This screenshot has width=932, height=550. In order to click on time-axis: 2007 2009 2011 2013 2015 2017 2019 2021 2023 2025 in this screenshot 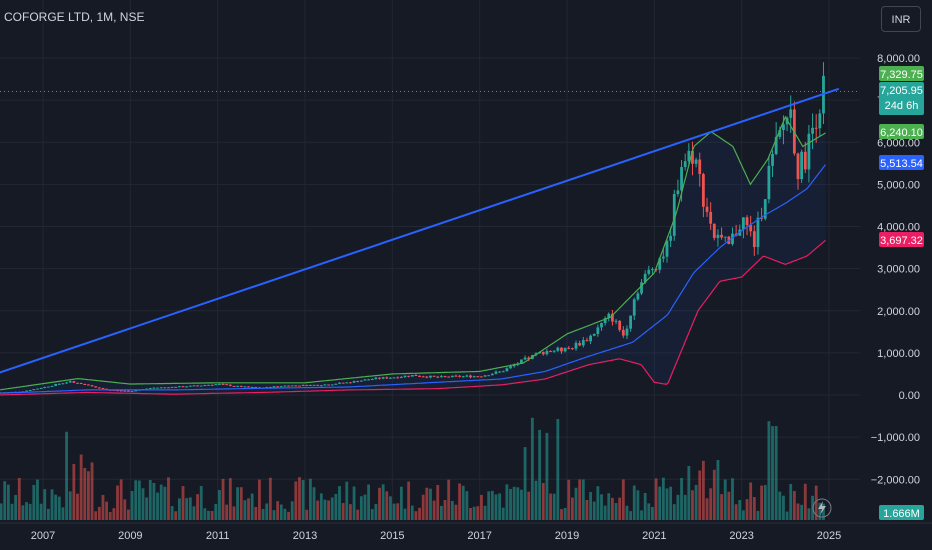, I will do `click(466, 532)`.